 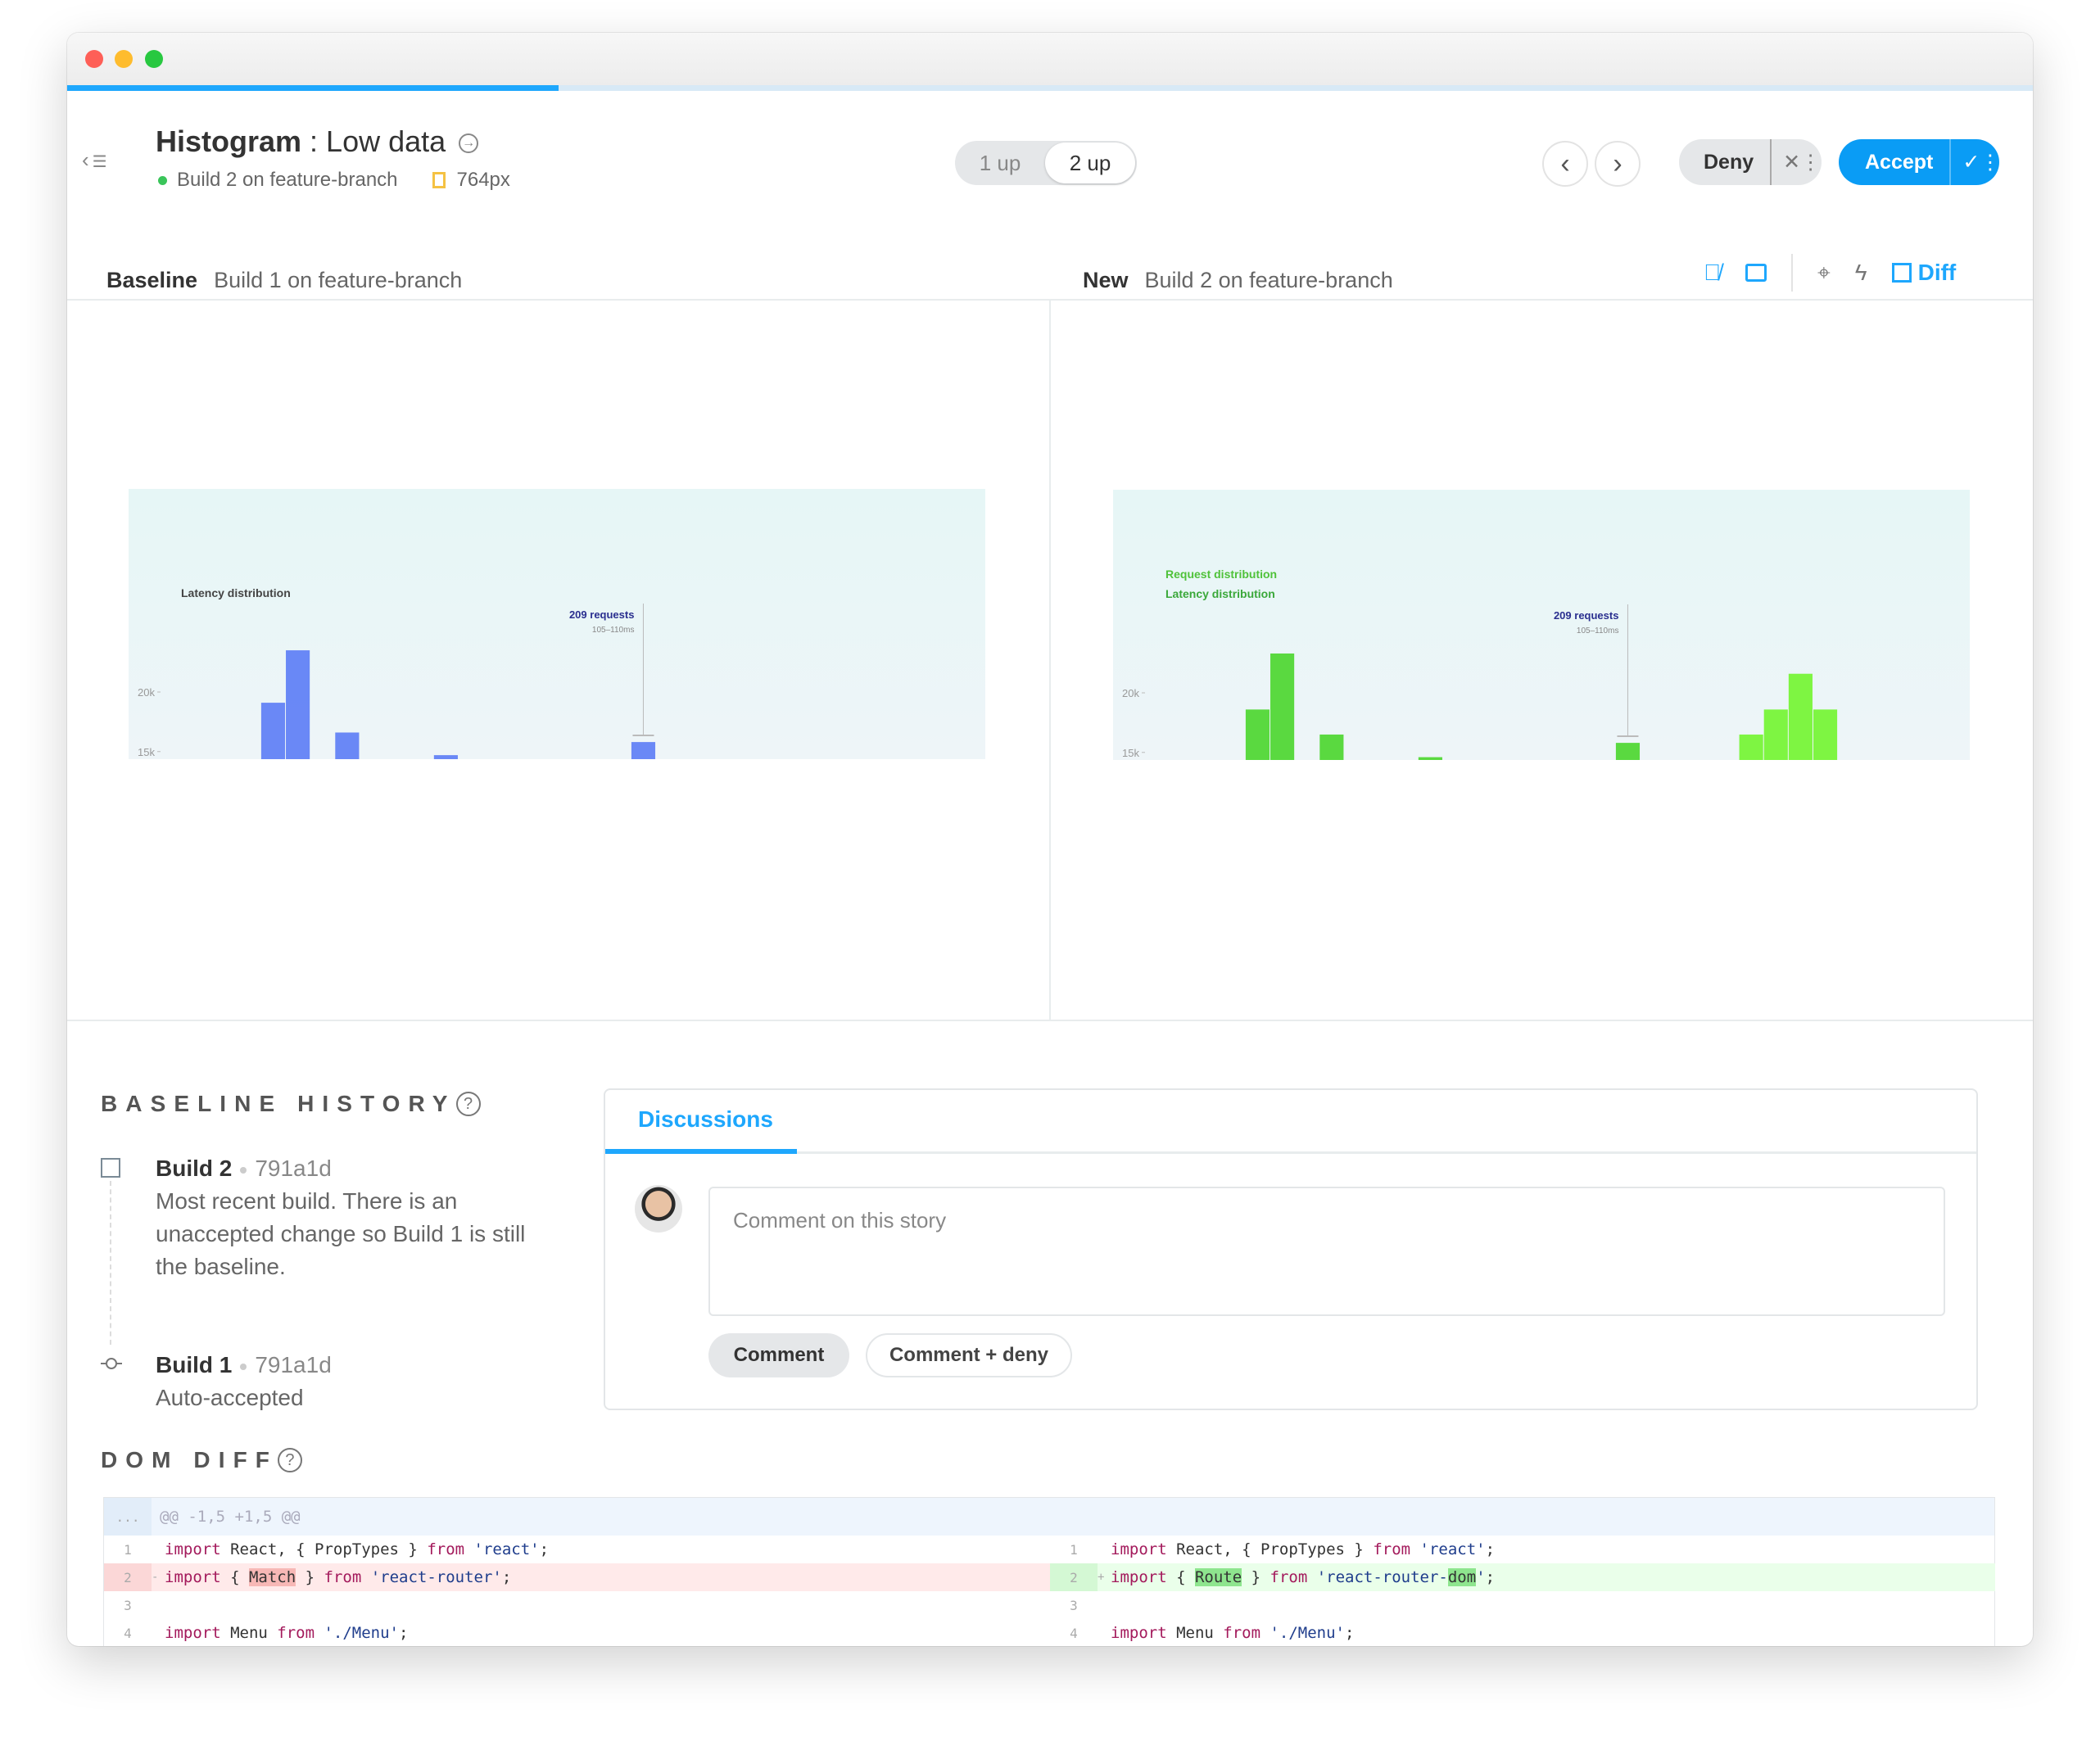 I want to click on previous-button: ‹, so click(x=1565, y=164).